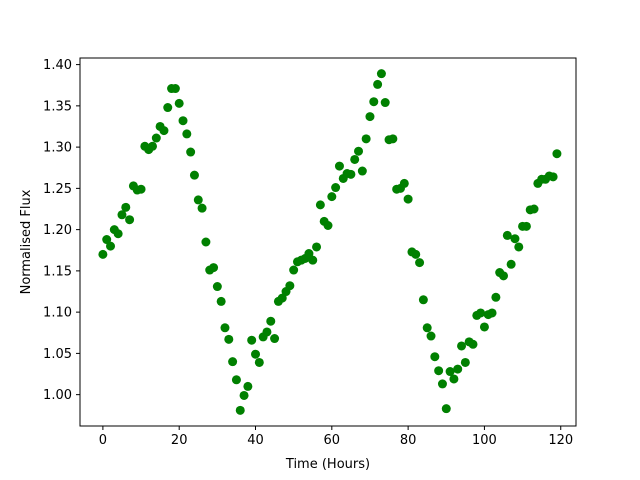  Describe the element at coordinates (103, 440) in the screenshot. I see `x-tick-label: 0` at that location.